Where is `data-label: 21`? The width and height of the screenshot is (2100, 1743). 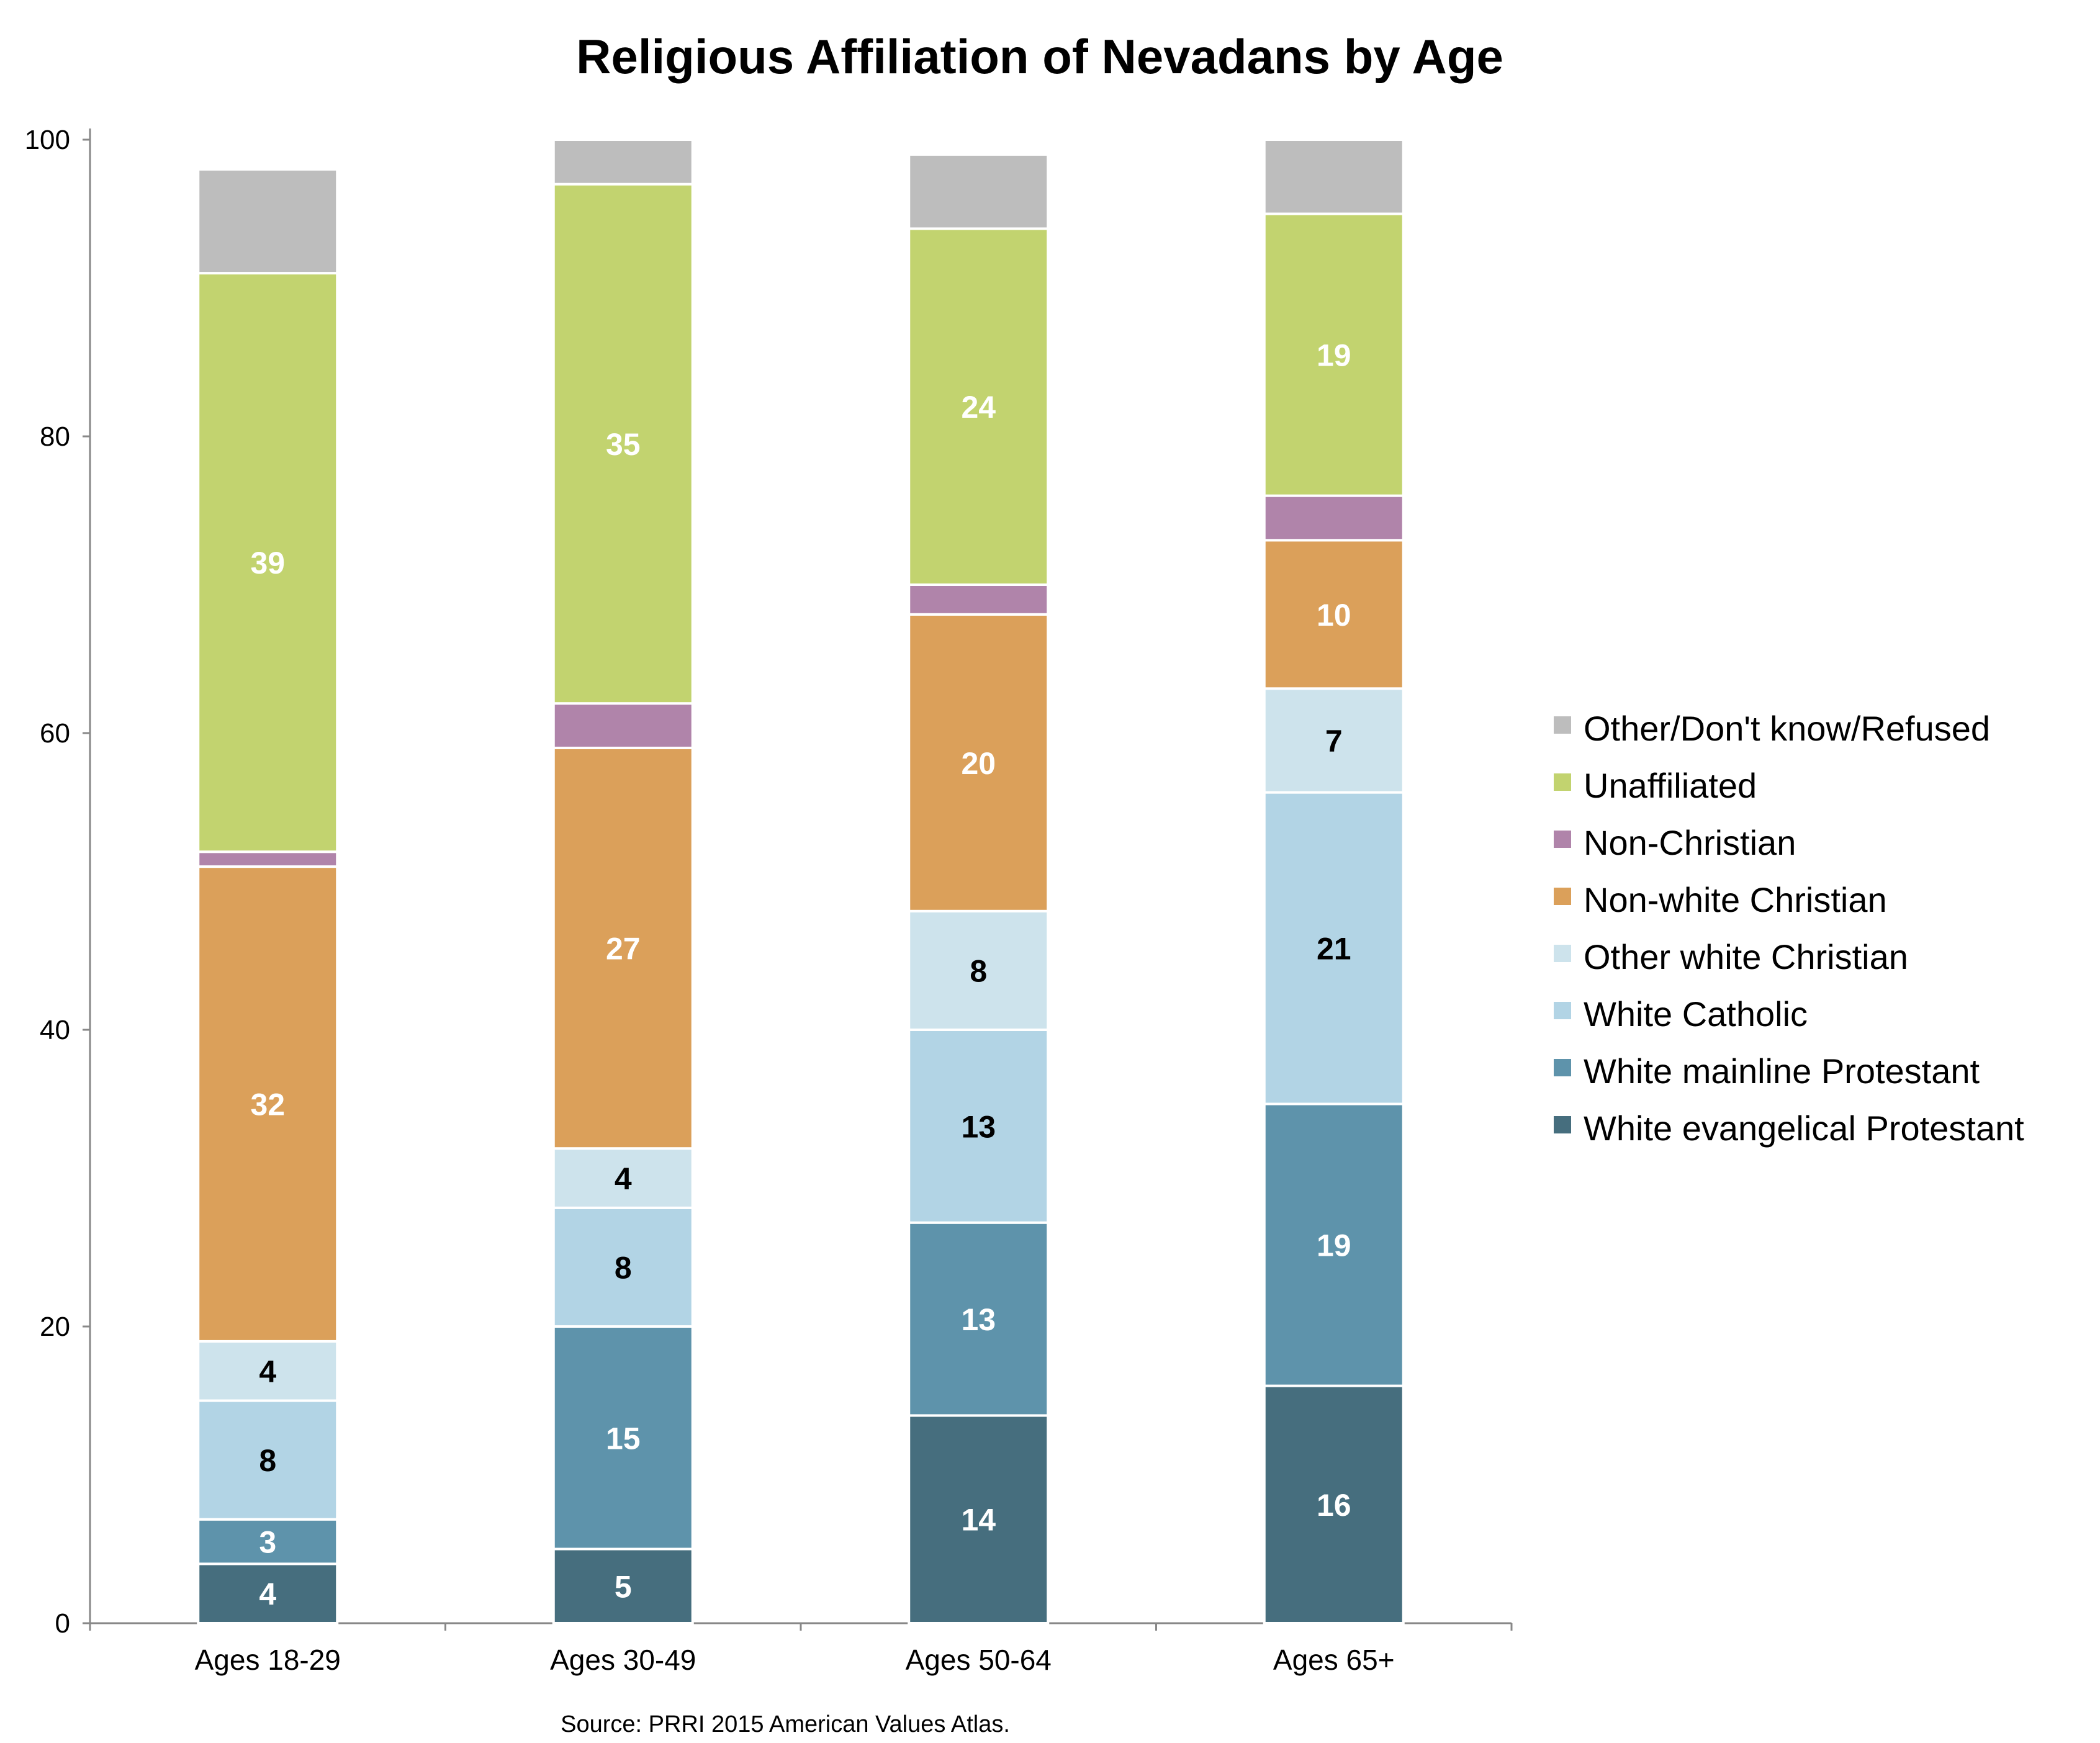 data-label: 21 is located at coordinates (1334, 949).